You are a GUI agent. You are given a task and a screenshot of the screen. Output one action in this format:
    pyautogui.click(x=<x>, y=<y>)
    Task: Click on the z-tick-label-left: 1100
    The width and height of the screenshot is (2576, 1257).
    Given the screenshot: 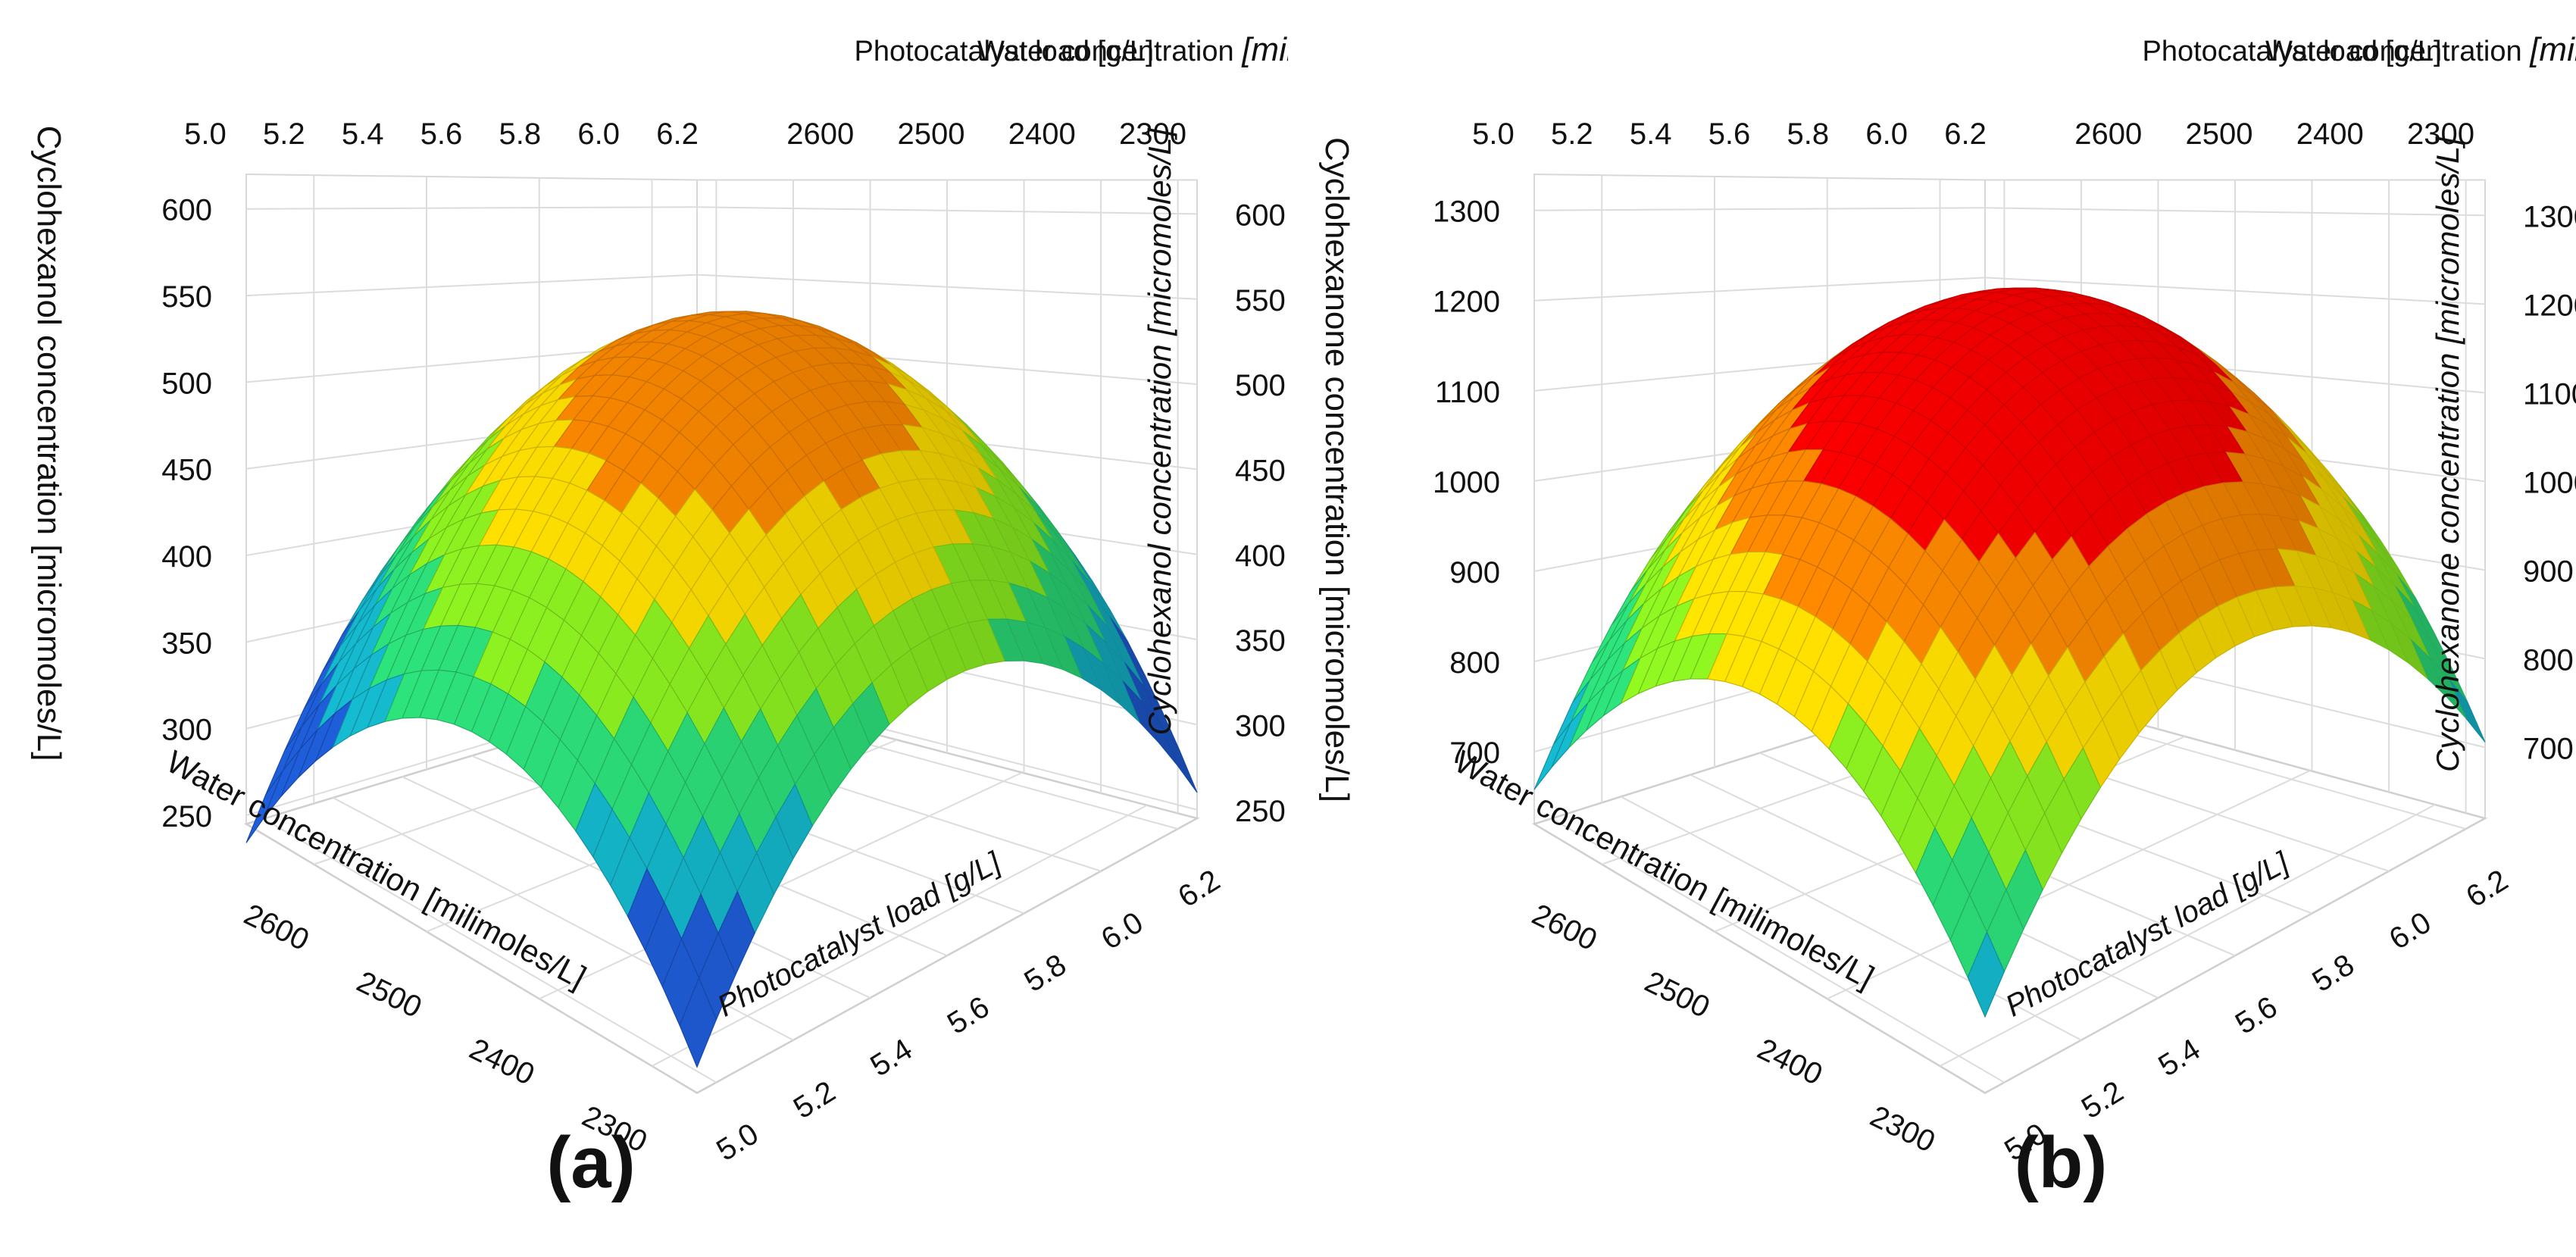 What is the action you would take?
    pyautogui.click(x=1467, y=392)
    